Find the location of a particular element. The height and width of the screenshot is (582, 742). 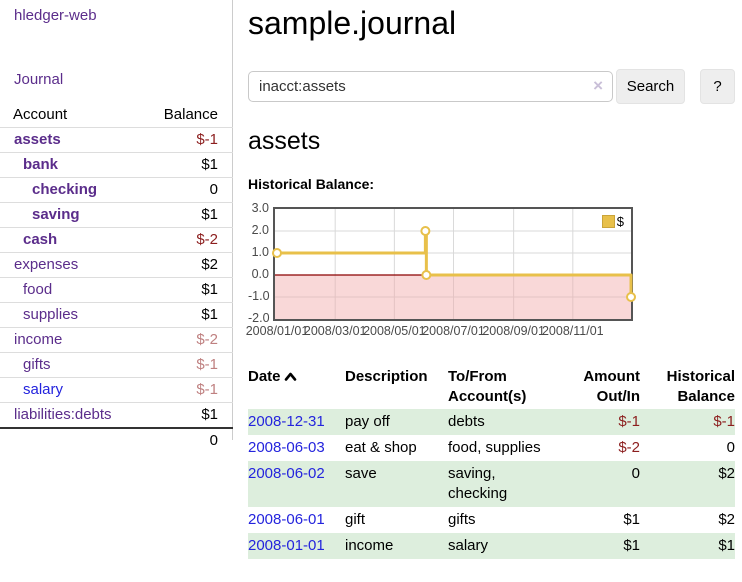

register-column-header: Amount Out/In is located at coordinates (611, 386).